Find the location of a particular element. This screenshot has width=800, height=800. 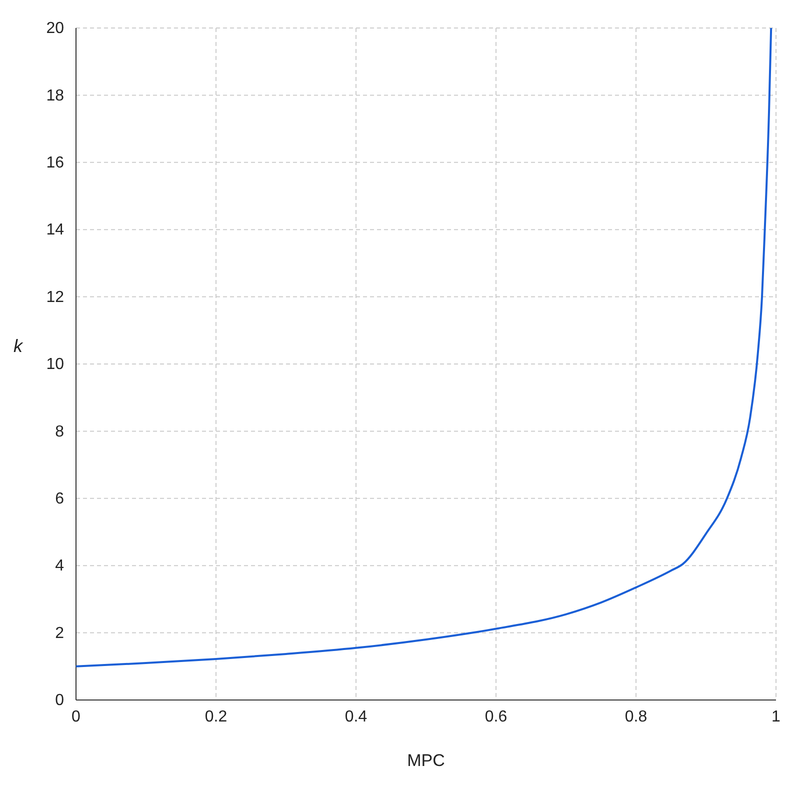

y-tick-label: 16 is located at coordinates (55, 163).